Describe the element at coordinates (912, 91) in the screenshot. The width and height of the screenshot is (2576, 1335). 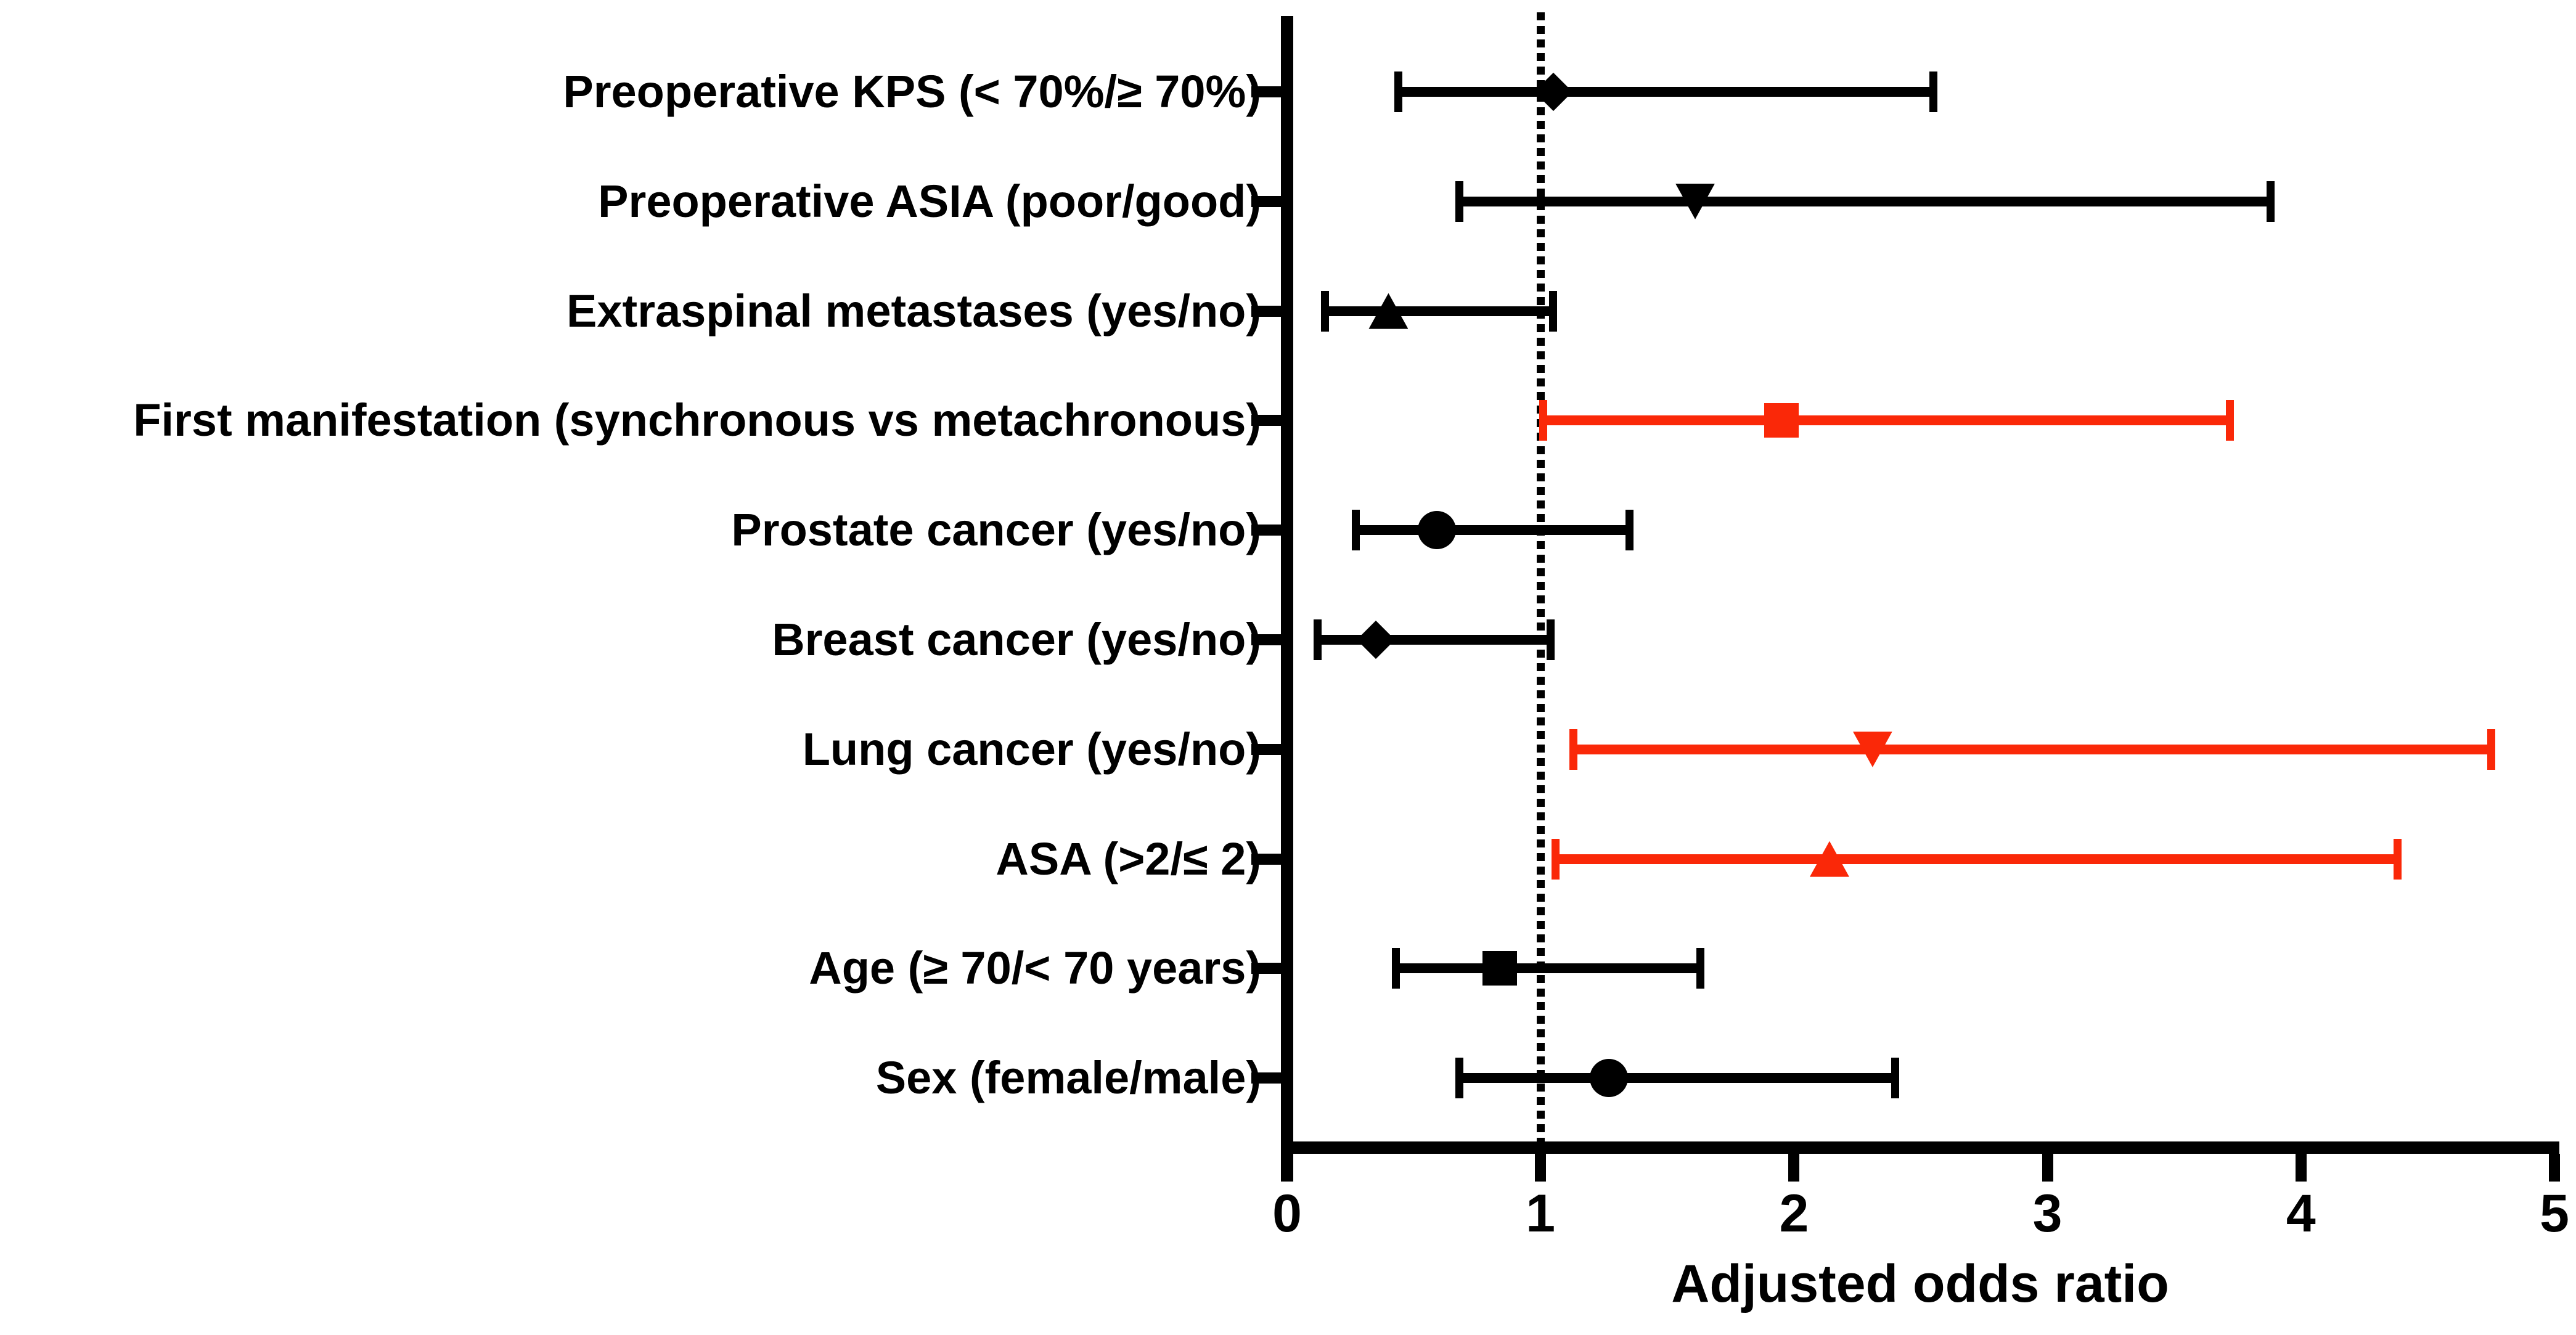
I see `row-label: Preoperative KPS (< 70%/≥ 70%)` at that location.